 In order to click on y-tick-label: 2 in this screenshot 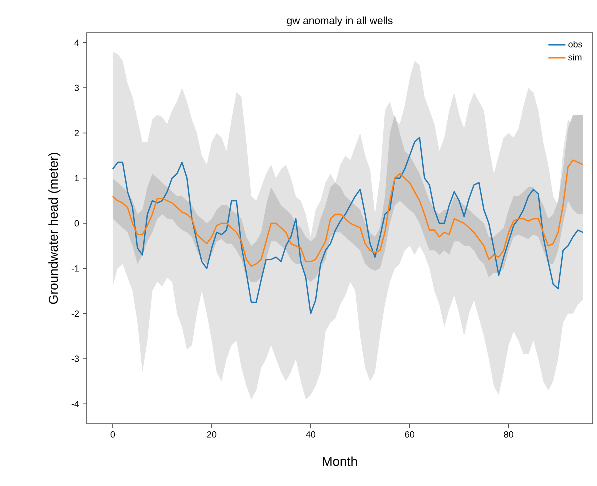, I will do `click(77, 133)`.